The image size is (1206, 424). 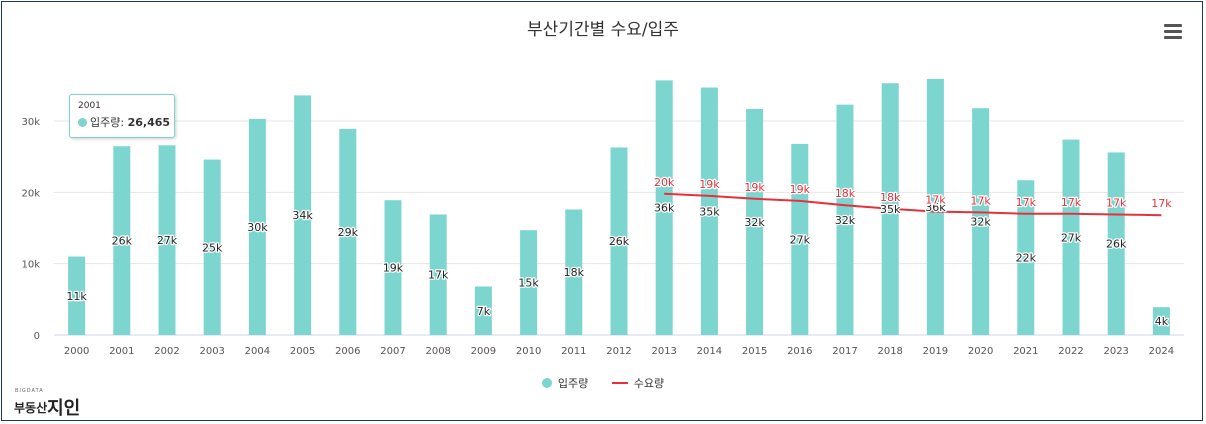 What do you see at coordinates (573, 383) in the screenshot?
I see `legend-label-move-in: 입주량` at bounding box center [573, 383].